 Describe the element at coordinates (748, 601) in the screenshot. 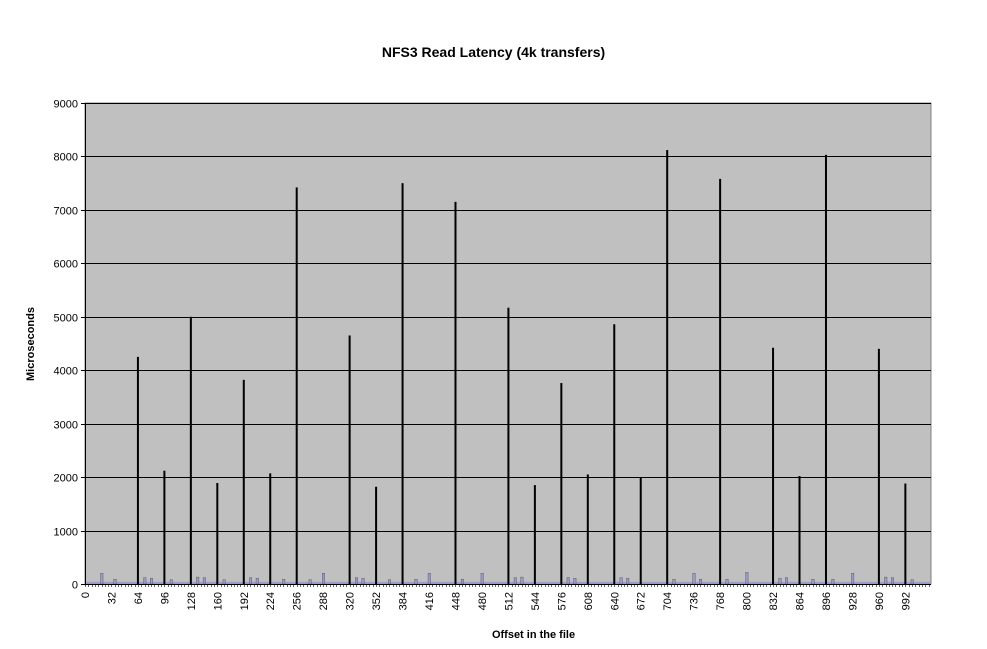

I see `x-tick-label: 800` at that location.